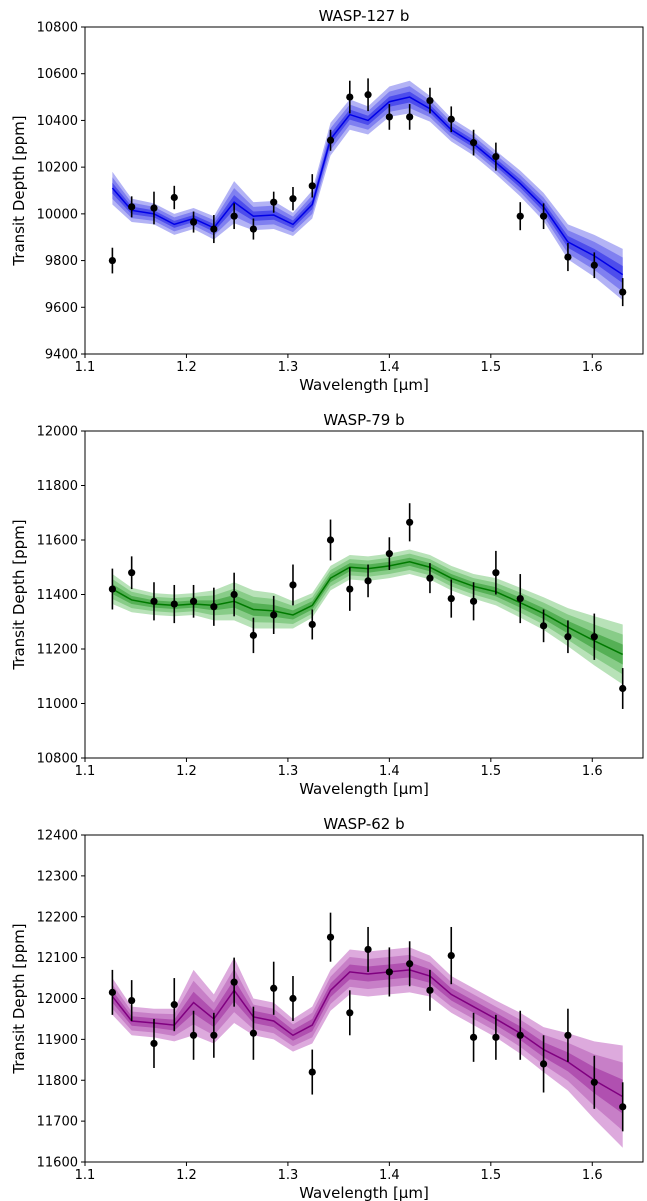 This screenshot has height=1201, width=647. Describe the element at coordinates (288, 367) in the screenshot. I see `x-tick-label: 1.3` at that location.